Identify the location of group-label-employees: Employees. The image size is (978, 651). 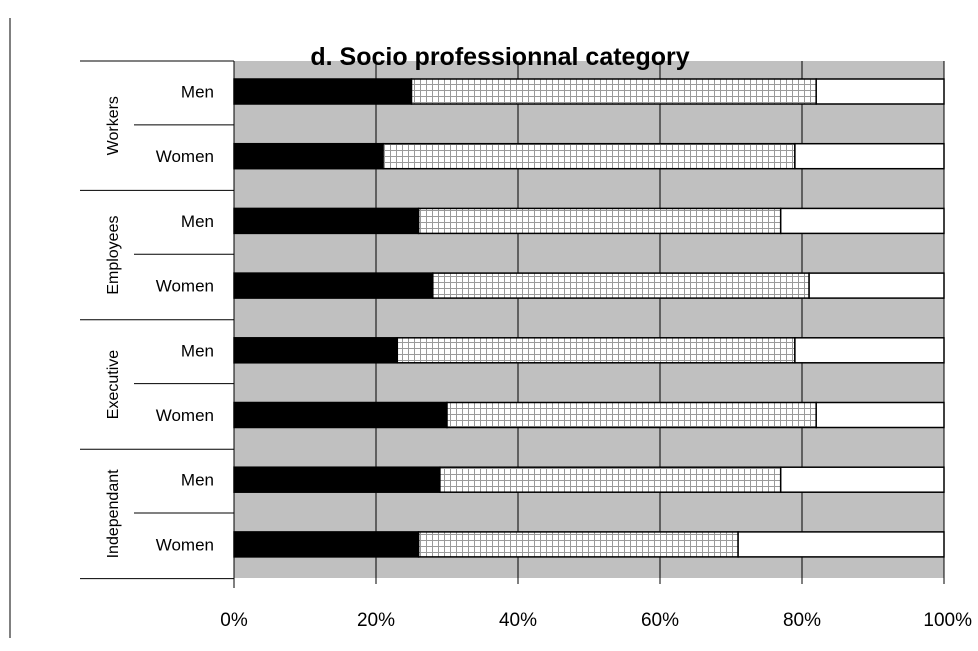
(113, 255).